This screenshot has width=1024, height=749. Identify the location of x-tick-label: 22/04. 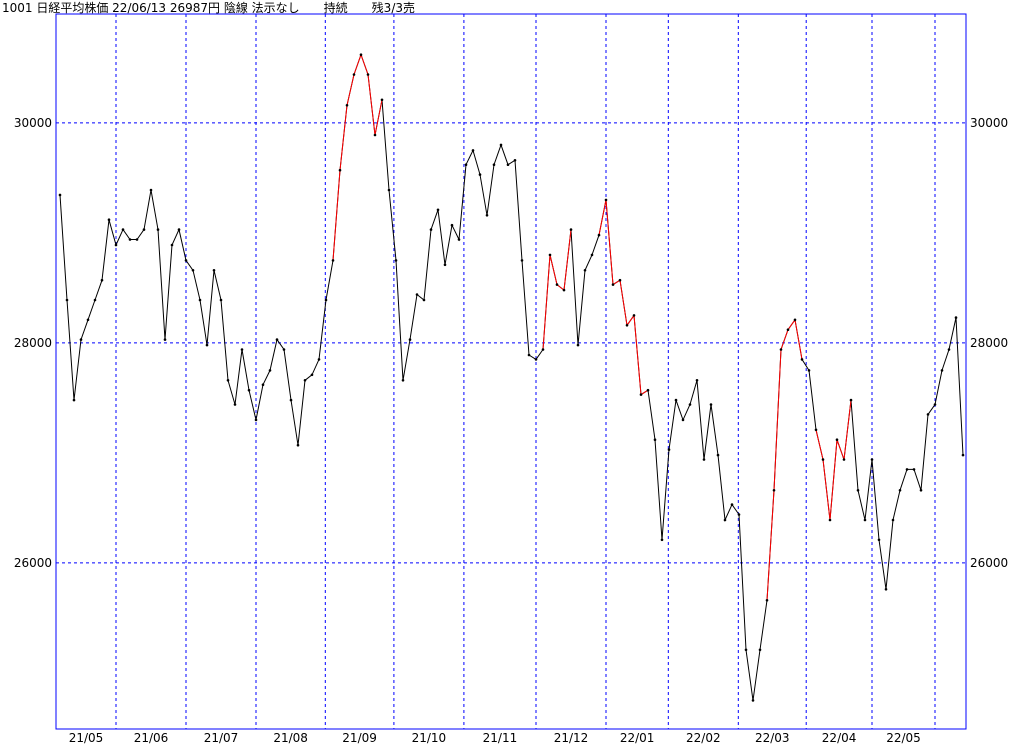
(839, 738).